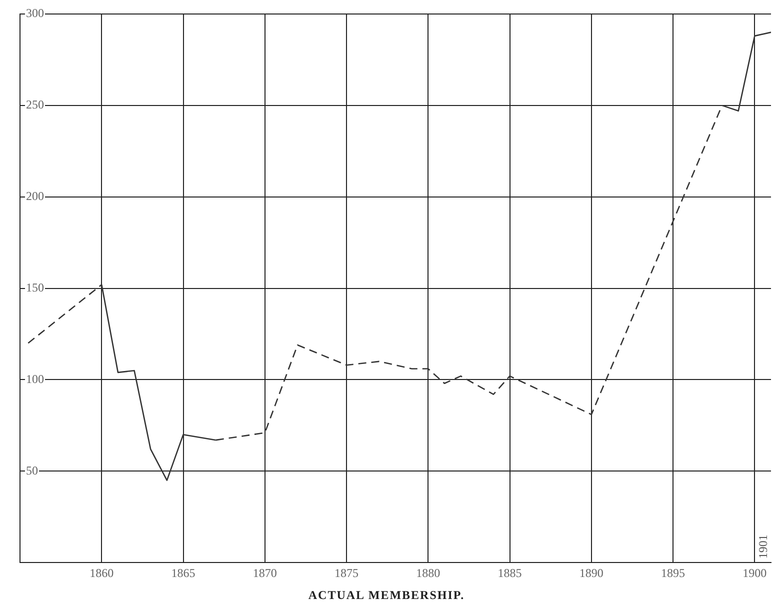  Describe the element at coordinates (673, 573) in the screenshot. I see `x-tick-label: 1895` at that location.